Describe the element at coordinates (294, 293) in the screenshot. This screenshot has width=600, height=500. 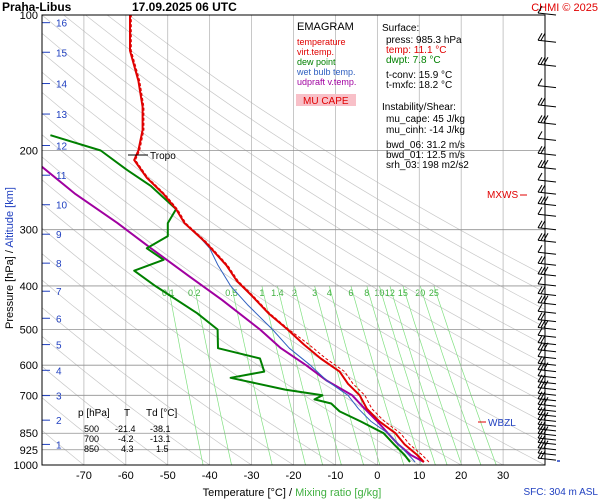
I see `mixing-ratio-label: 2` at that location.